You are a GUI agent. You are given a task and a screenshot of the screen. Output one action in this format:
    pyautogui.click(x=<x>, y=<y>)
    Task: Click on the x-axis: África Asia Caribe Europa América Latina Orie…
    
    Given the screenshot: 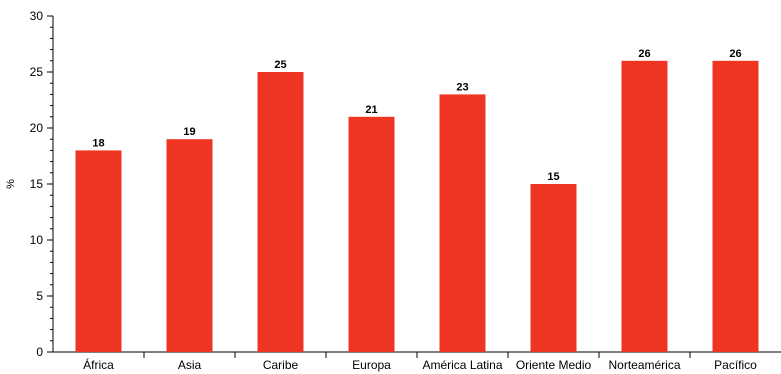 What is the action you would take?
    pyautogui.click(x=417, y=361)
    